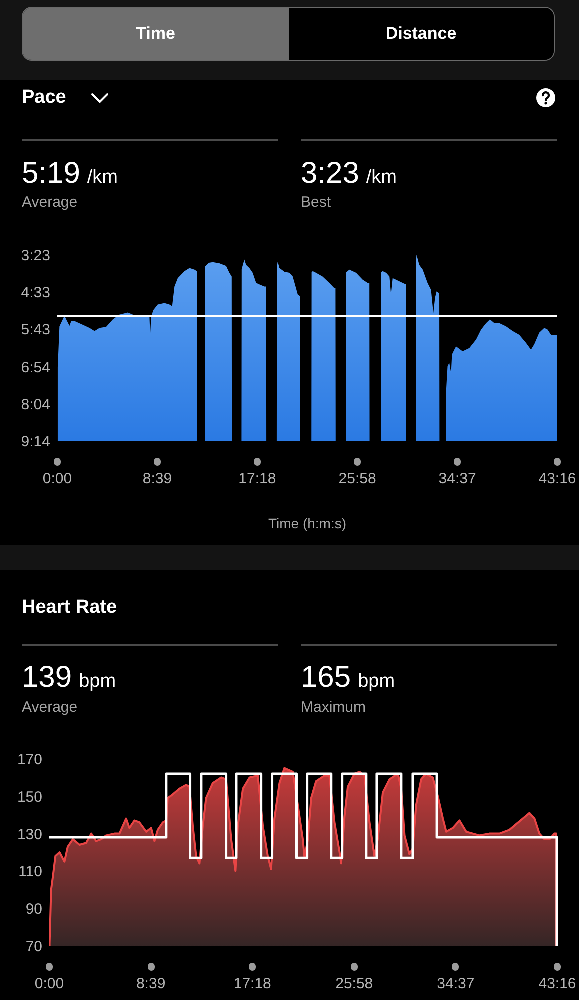  Describe the element at coordinates (47, 677) in the screenshot. I see `text: 139` at that location.